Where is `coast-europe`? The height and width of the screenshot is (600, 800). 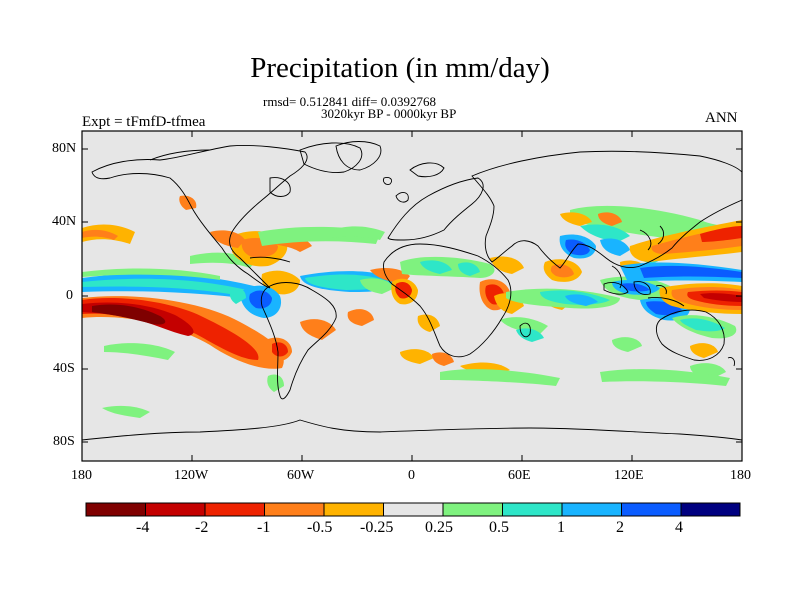
coast-europe is located at coordinates (435, 209).